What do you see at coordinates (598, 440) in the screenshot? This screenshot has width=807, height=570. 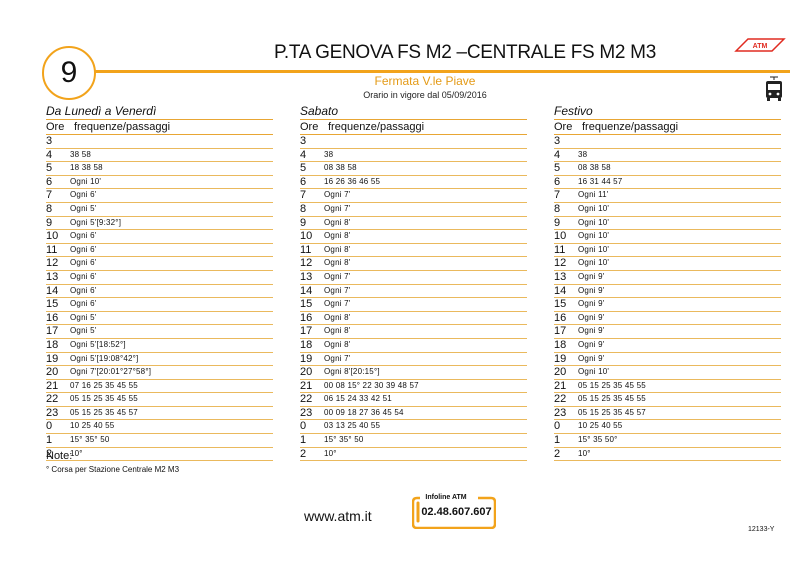 I see `times-cell: 15° 35 50°` at bounding box center [598, 440].